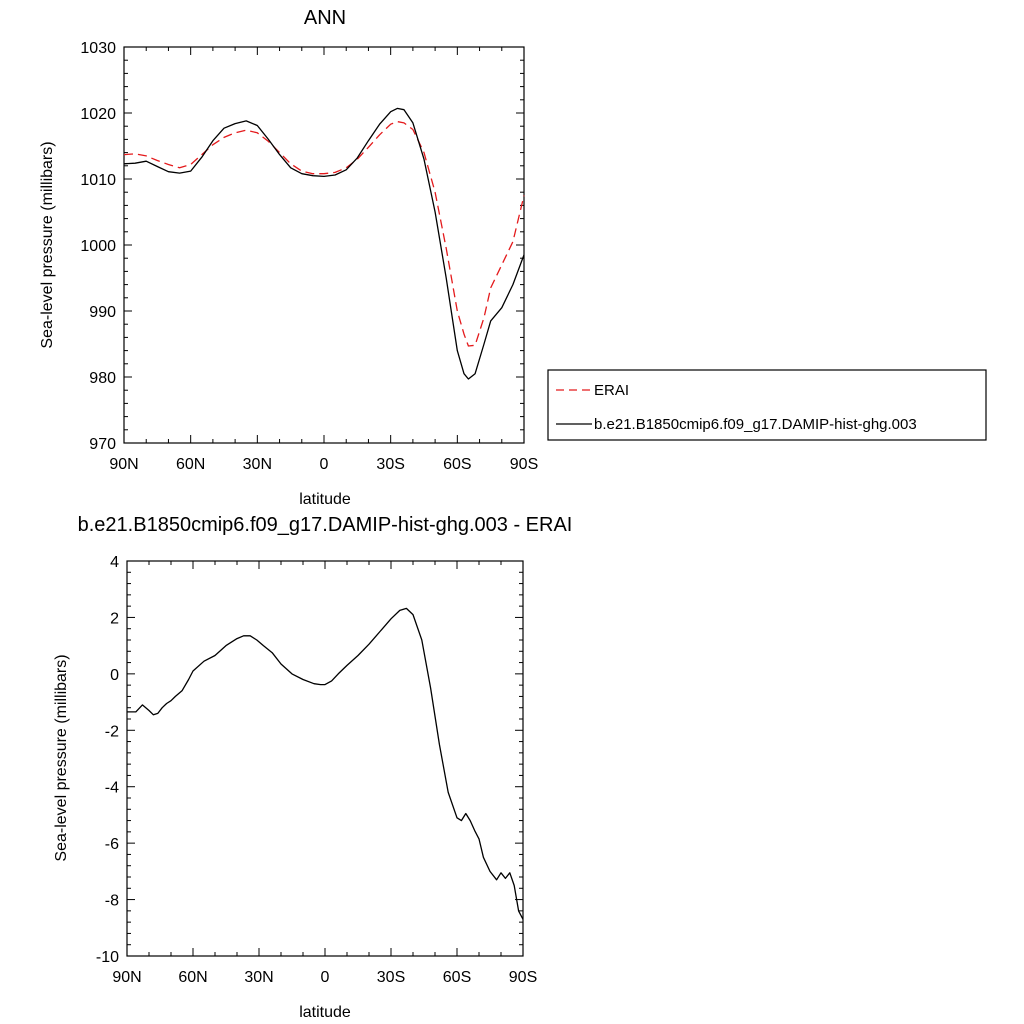 The width and height of the screenshot is (1024, 1024). Describe the element at coordinates (457, 977) in the screenshot. I see `bottom-x-tick-label: 60S` at that location.